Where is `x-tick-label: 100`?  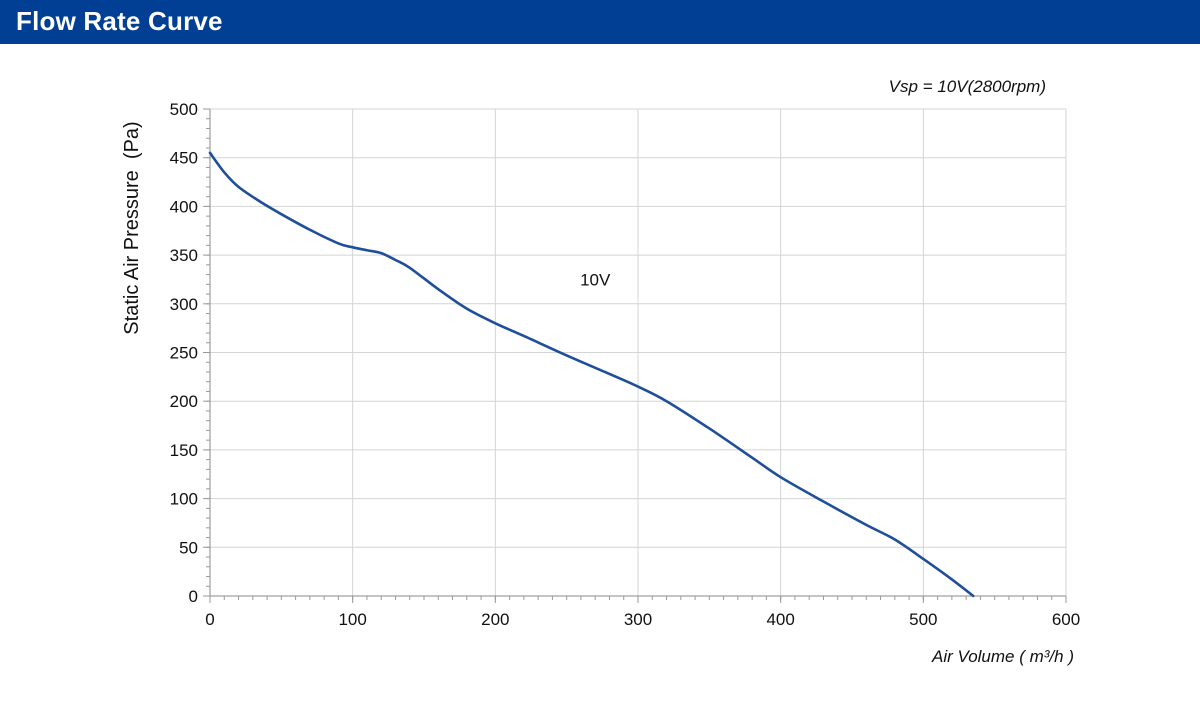 x-tick-label: 100 is located at coordinates (352, 619).